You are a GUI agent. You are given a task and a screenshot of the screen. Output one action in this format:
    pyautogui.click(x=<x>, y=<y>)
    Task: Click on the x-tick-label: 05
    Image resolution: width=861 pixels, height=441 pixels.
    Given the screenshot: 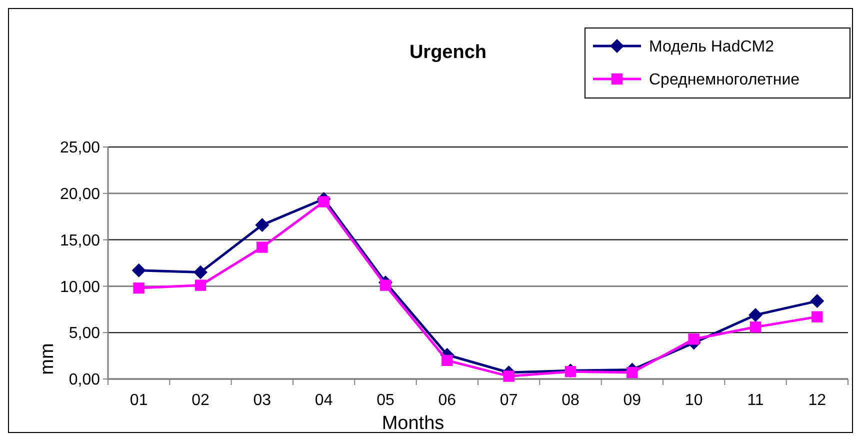 What is the action you would take?
    pyautogui.click(x=385, y=400)
    